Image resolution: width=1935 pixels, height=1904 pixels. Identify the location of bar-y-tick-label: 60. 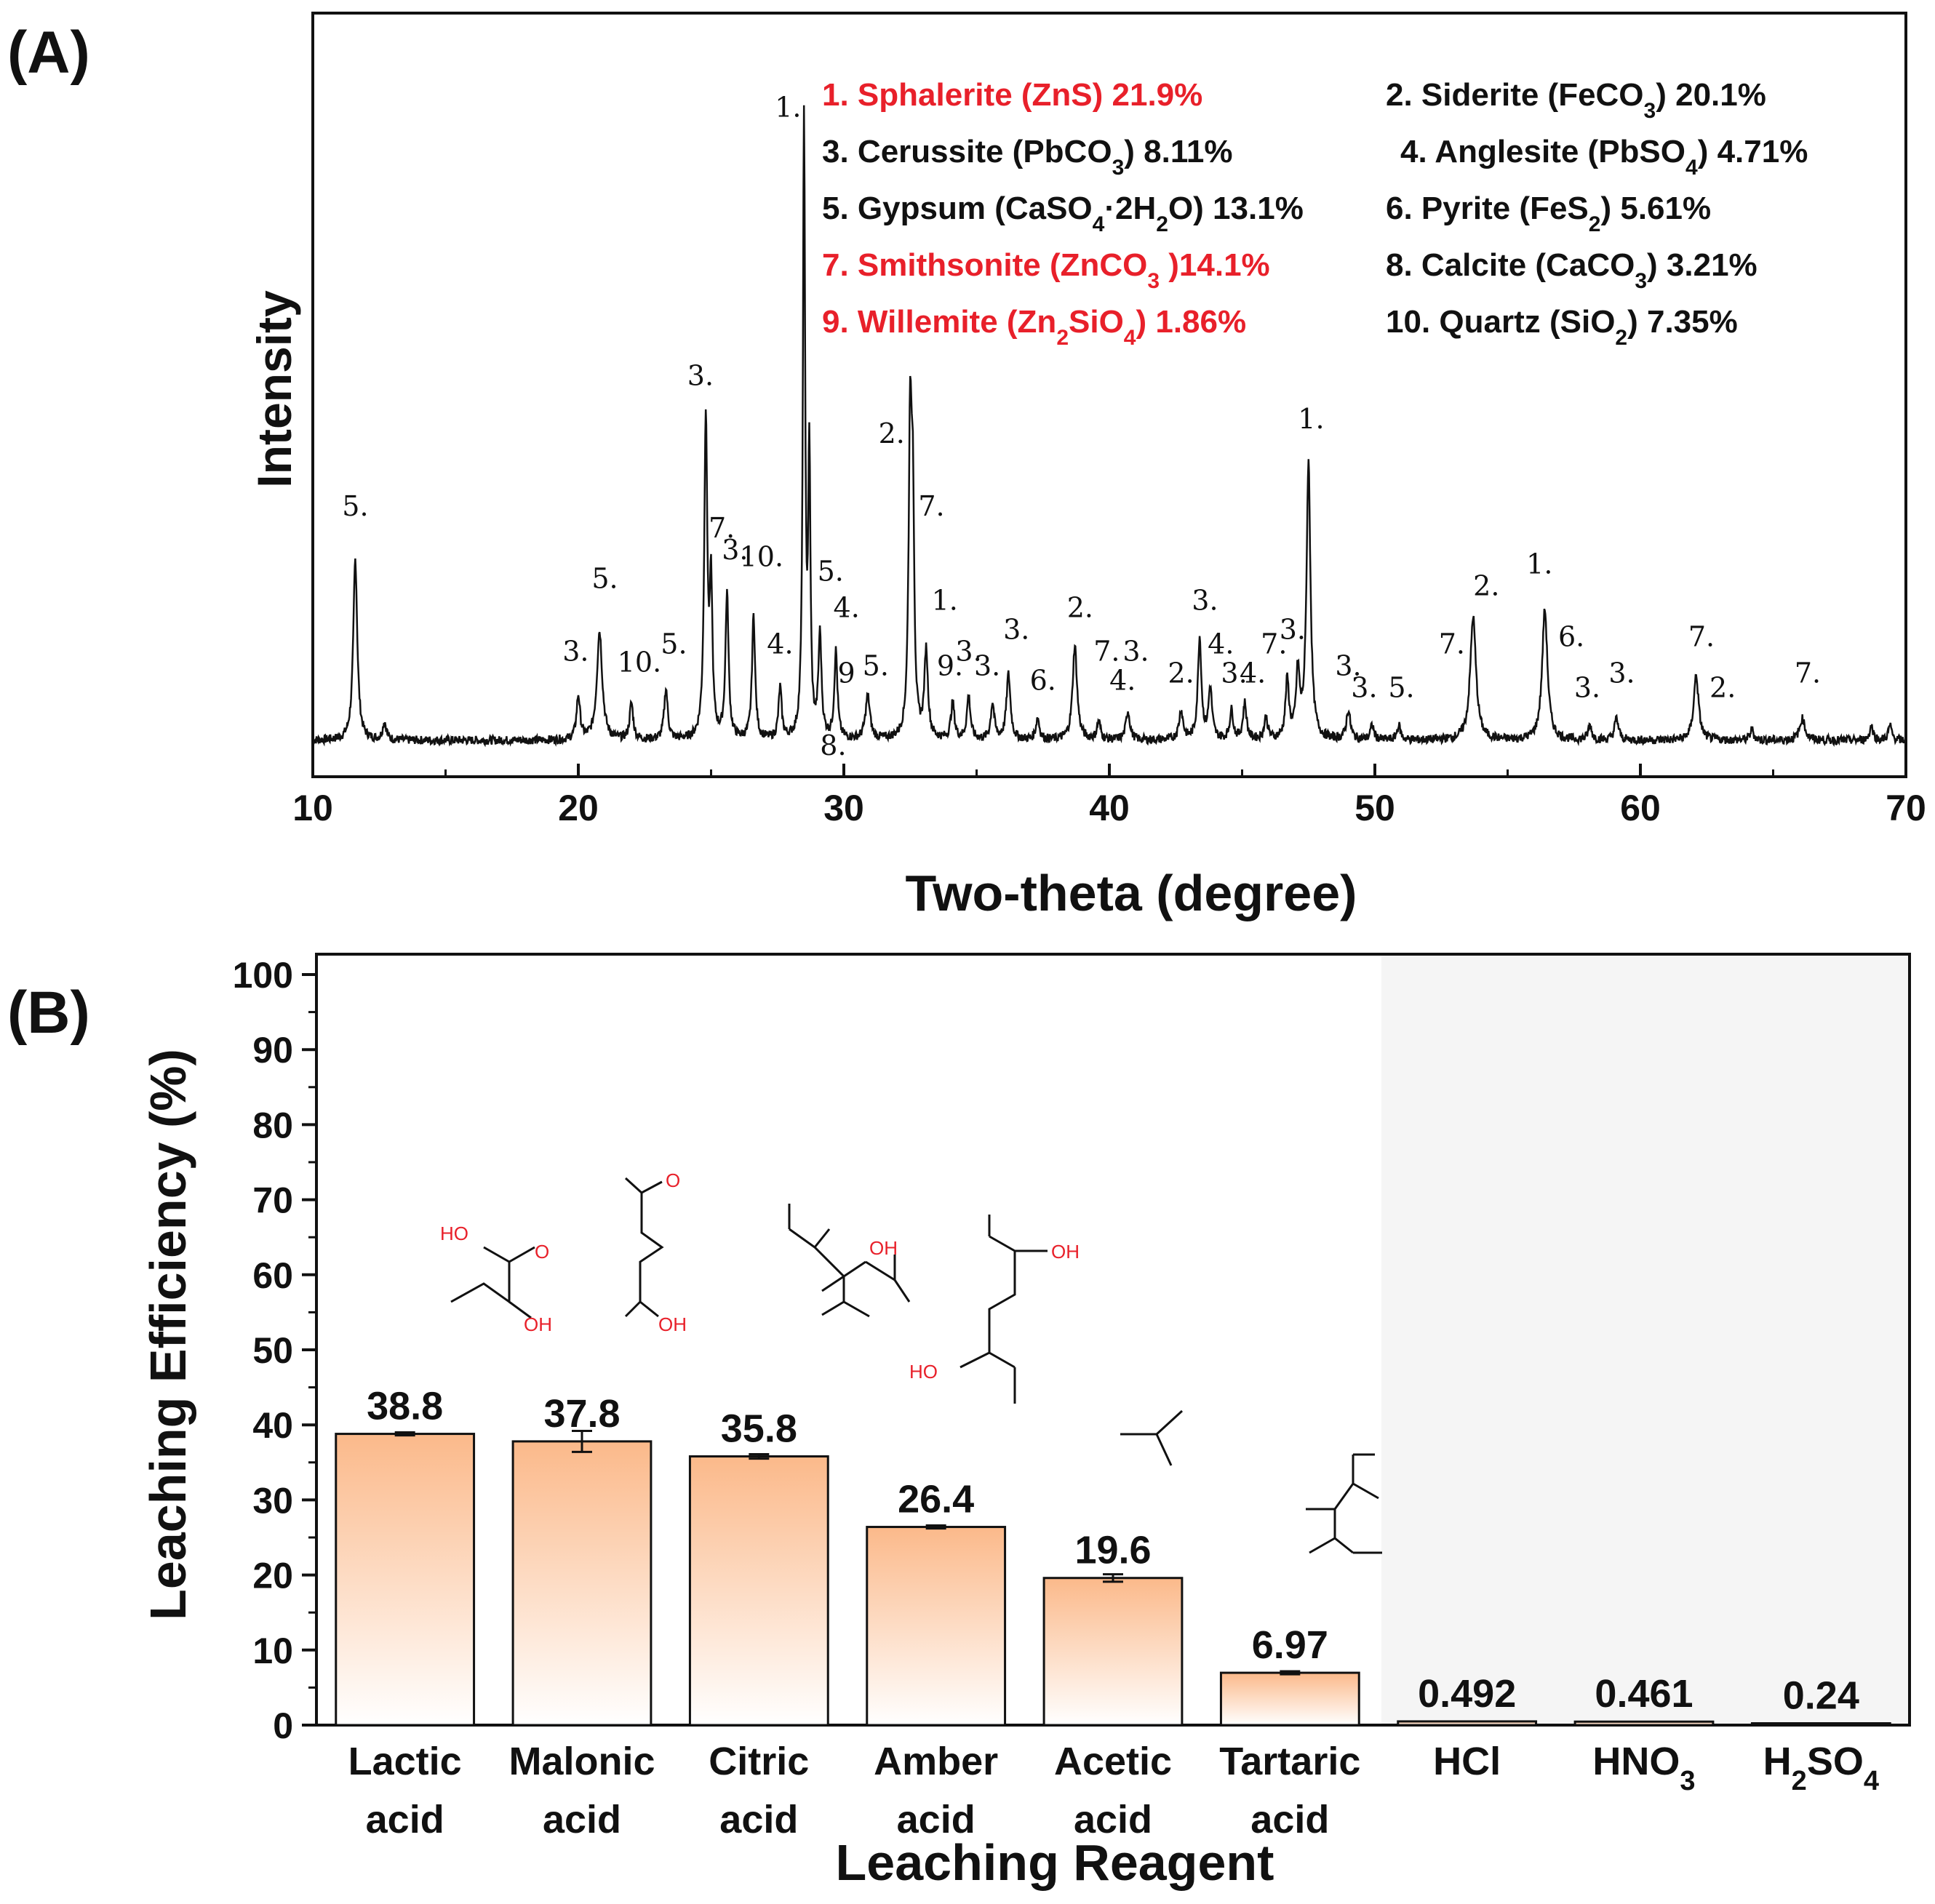
(272, 1275).